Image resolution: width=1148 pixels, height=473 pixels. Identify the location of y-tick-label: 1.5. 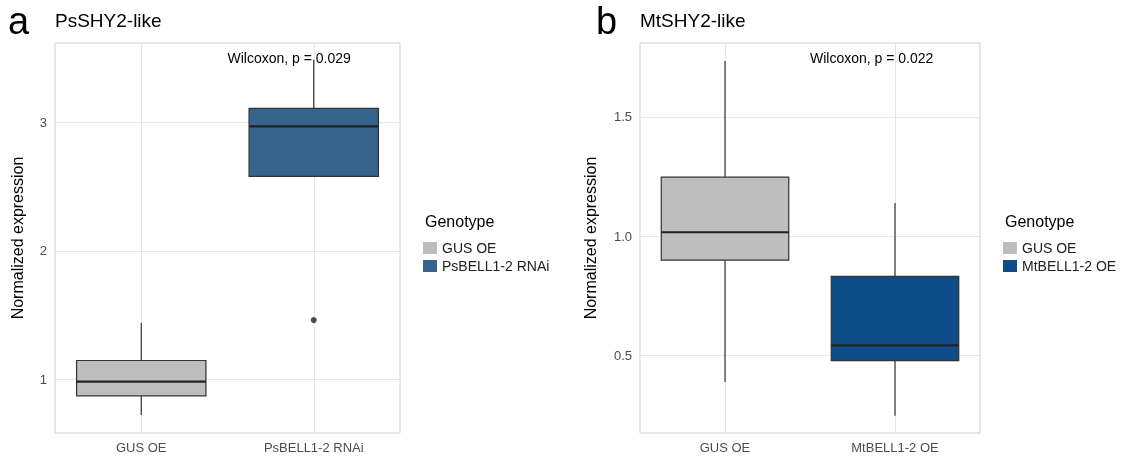
(622, 117).